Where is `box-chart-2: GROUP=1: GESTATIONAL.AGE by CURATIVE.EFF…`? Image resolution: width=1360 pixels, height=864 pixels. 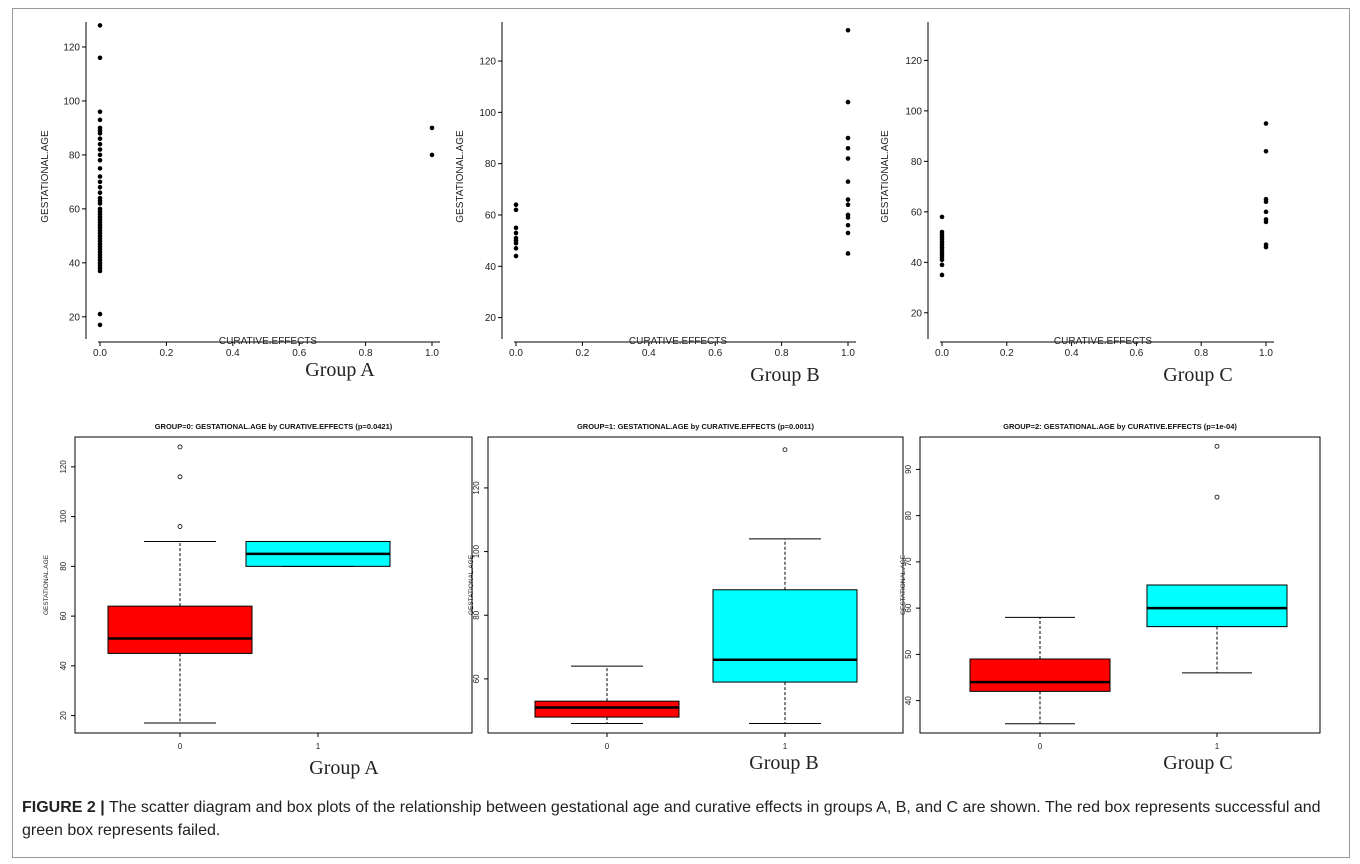
box-chart-2: GROUP=1: GESTATIONAL.AGE by CURATIVE.EFF… is located at coordinates (686, 598).